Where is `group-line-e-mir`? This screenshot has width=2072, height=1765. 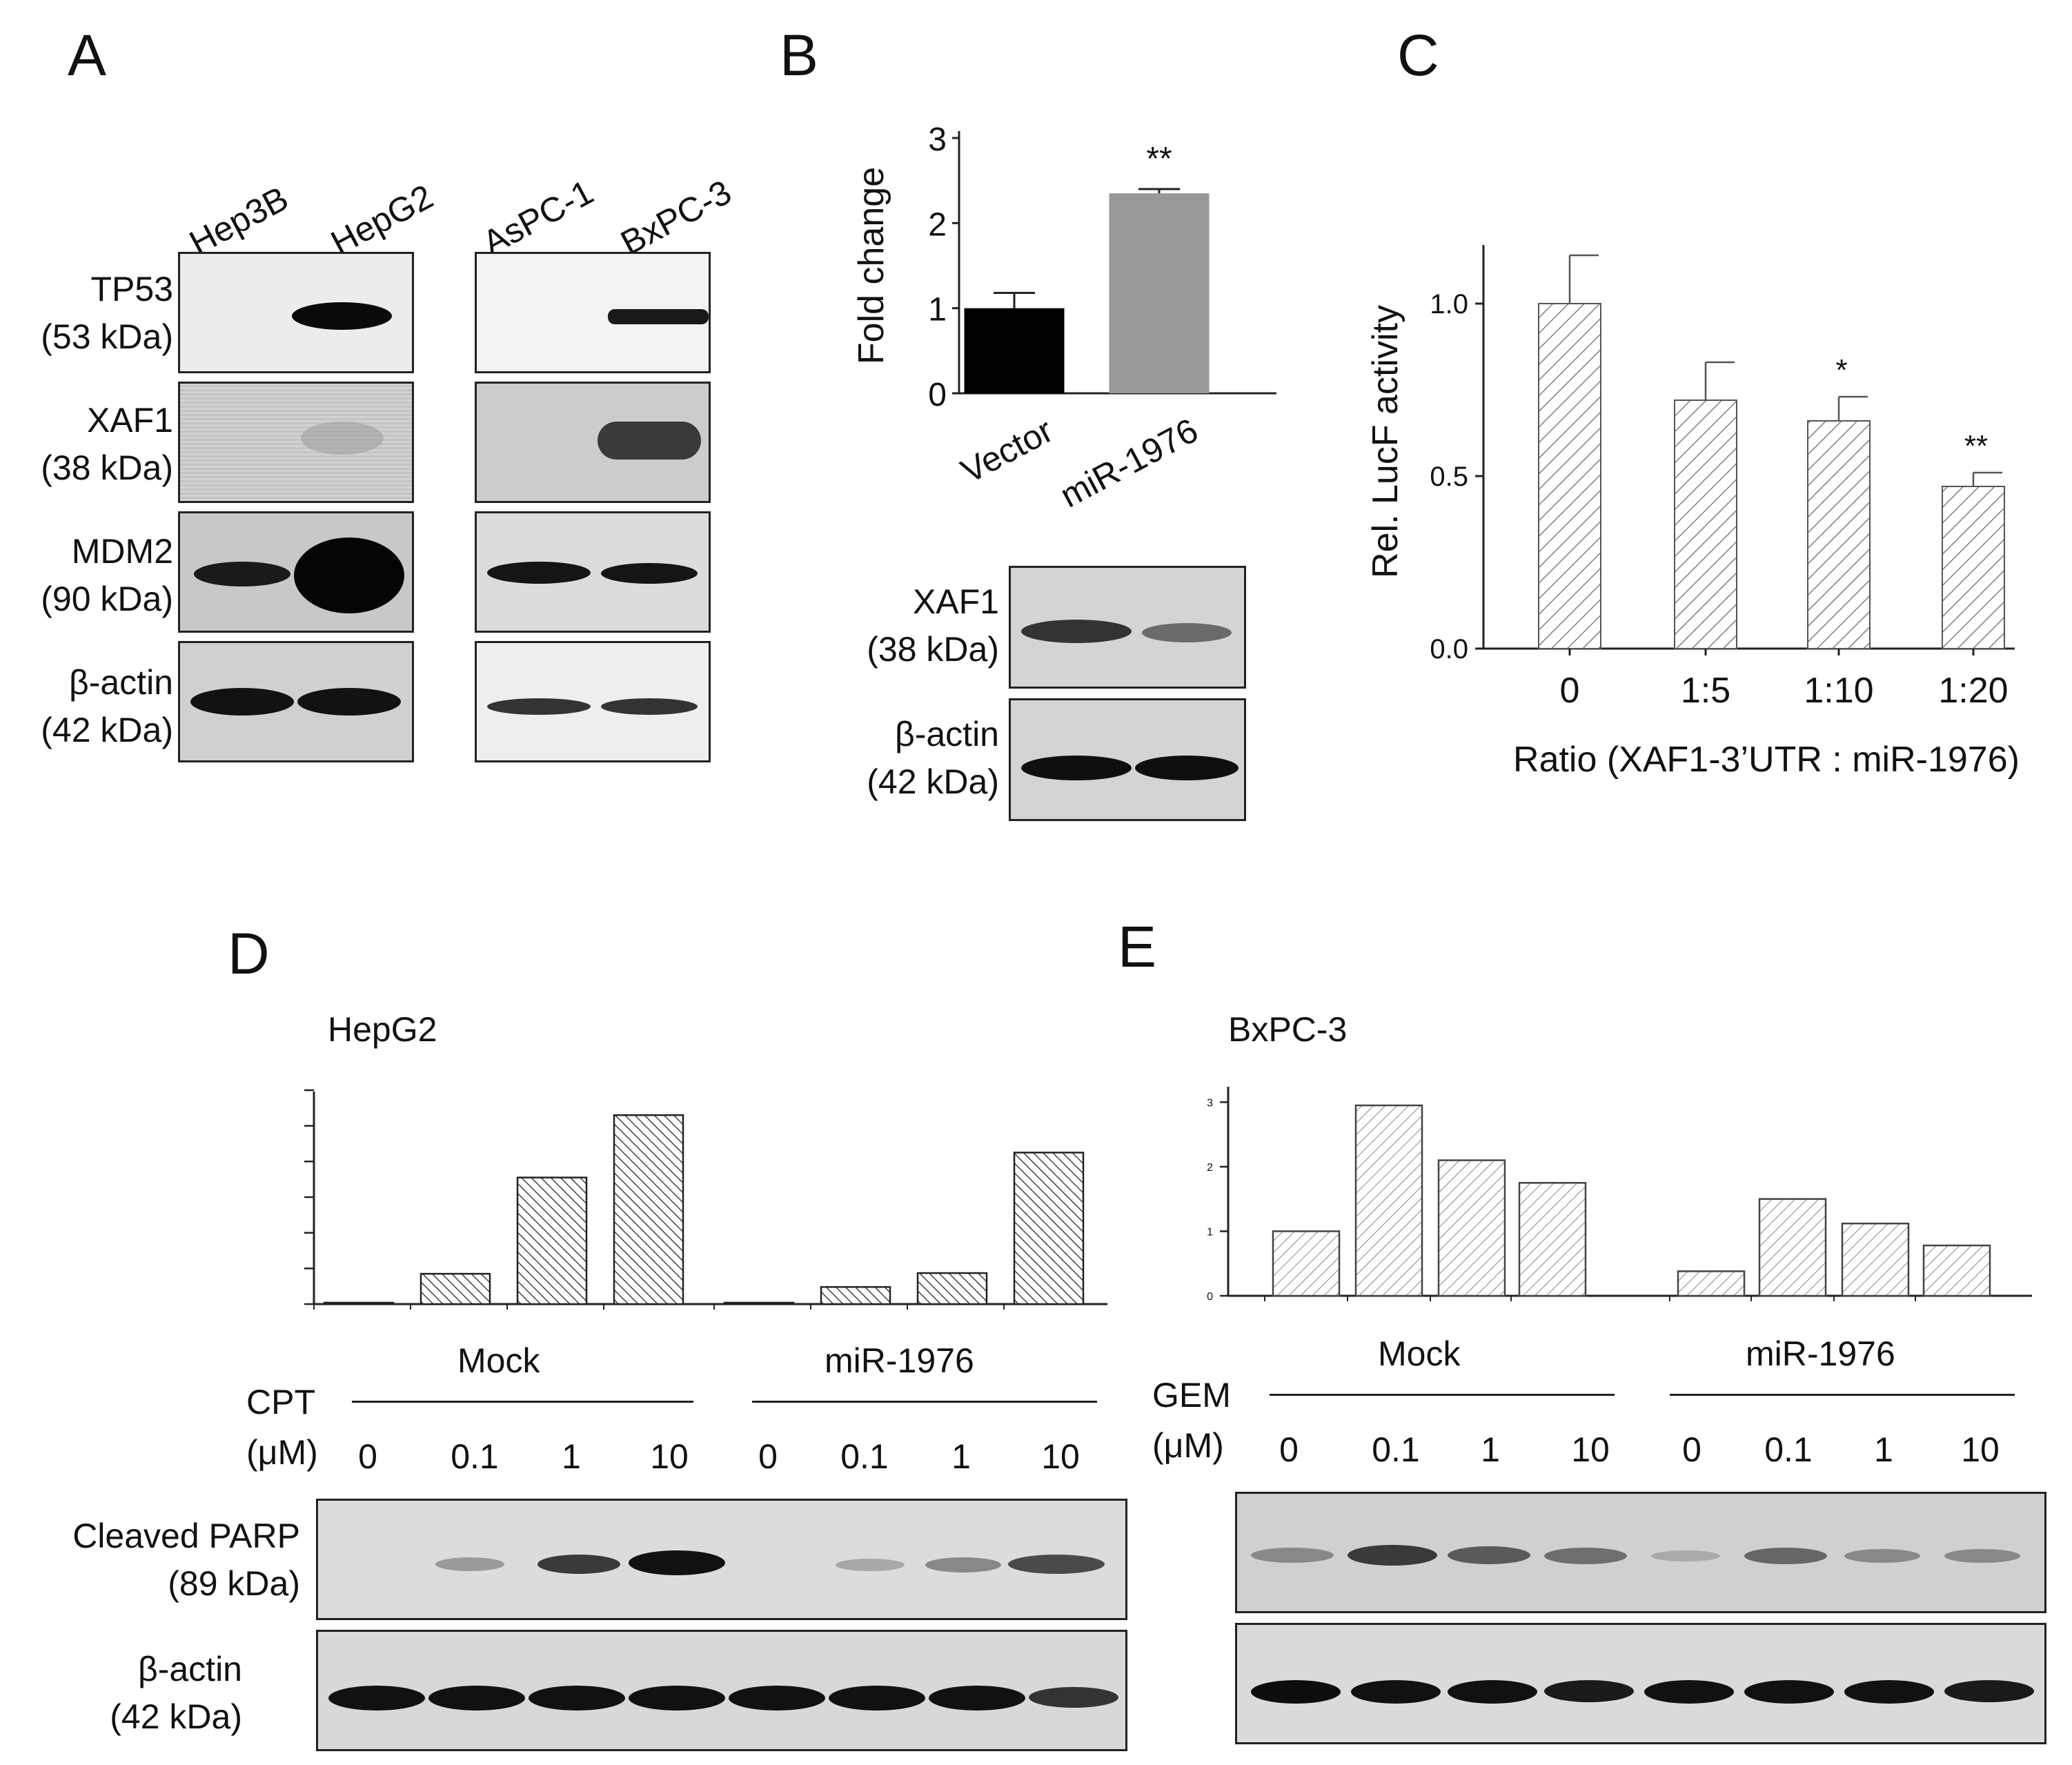
group-line-e-mir is located at coordinates (1842, 1395).